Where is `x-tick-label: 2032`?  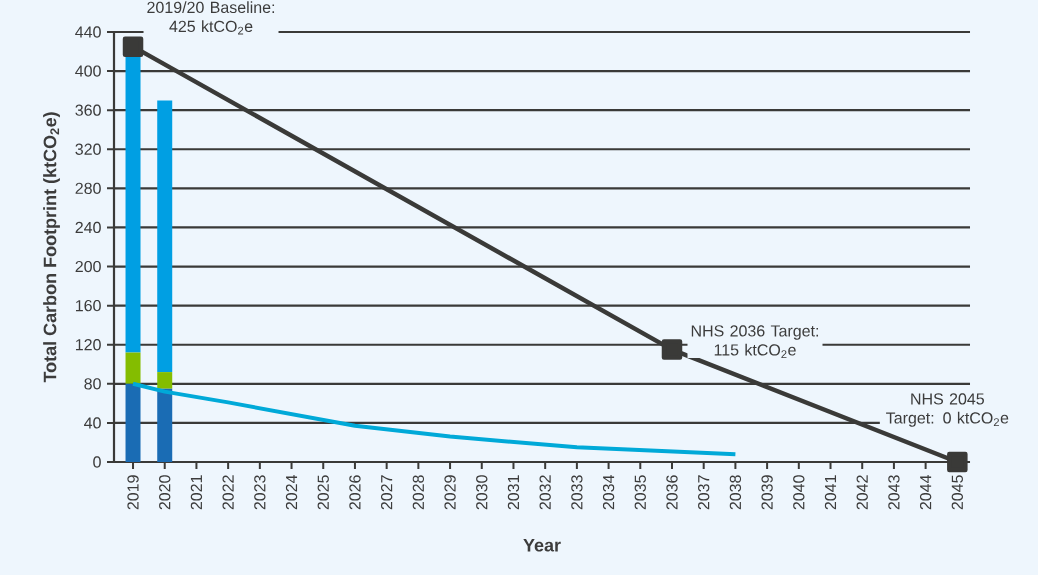 x-tick-label: 2032 is located at coordinates (545, 492).